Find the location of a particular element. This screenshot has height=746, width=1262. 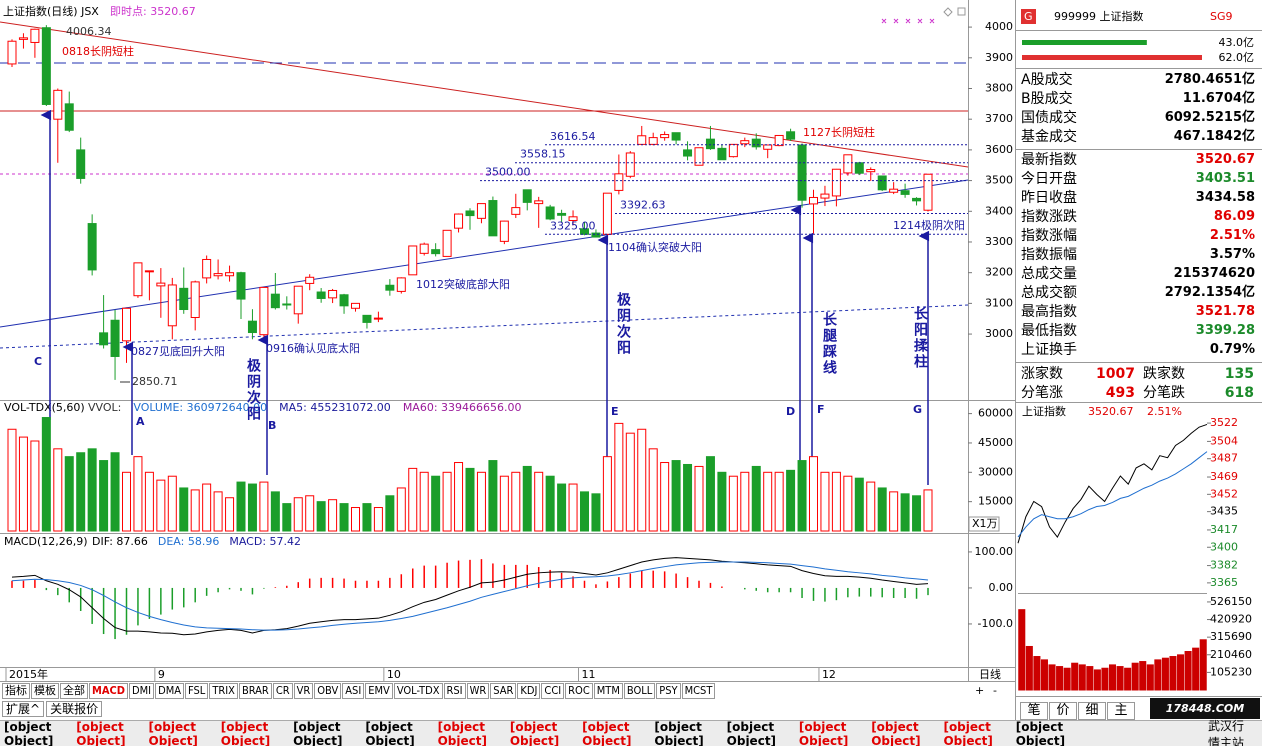

breadth-item: 分笔涨 is located at coordinates (1042, 393).